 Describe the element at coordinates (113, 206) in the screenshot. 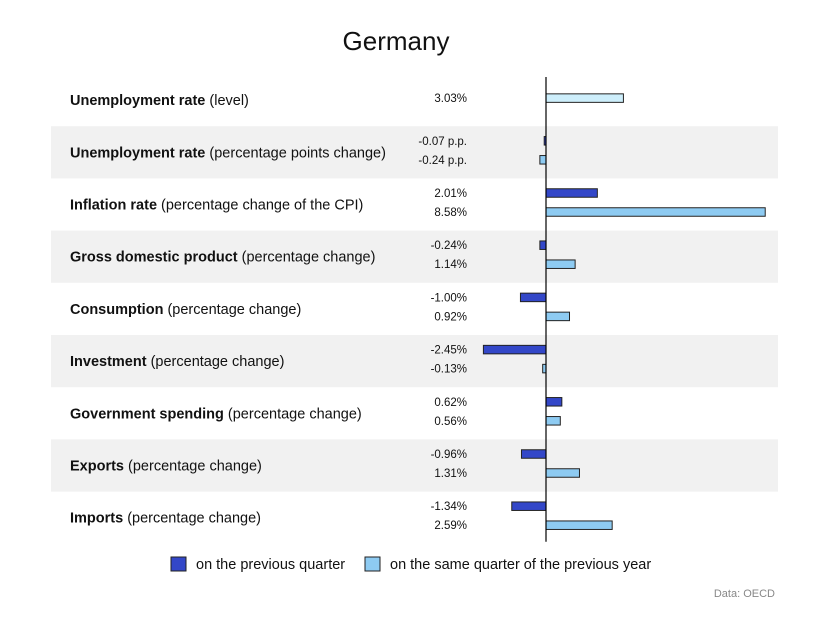

I see `indicator-name: Inflation rate` at that location.